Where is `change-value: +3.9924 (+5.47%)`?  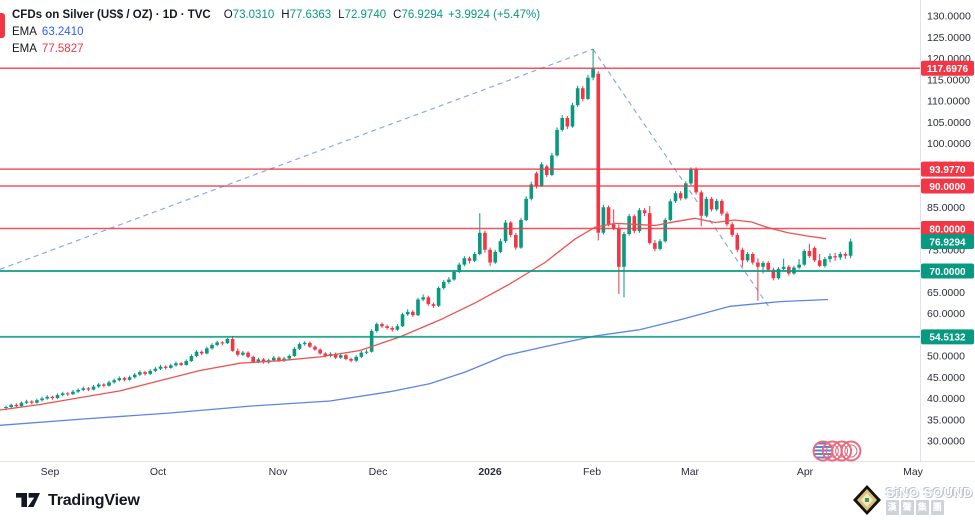 change-value: +3.9924 (+5.47%) is located at coordinates (494, 15).